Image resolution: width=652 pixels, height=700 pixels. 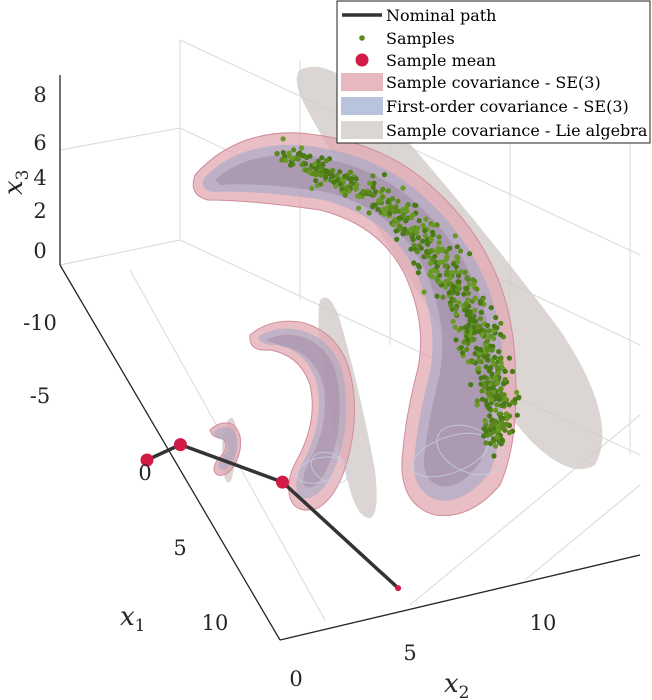 What do you see at coordinates (441, 15) in the screenshot?
I see `legend-entry-label: Nominal path` at bounding box center [441, 15].